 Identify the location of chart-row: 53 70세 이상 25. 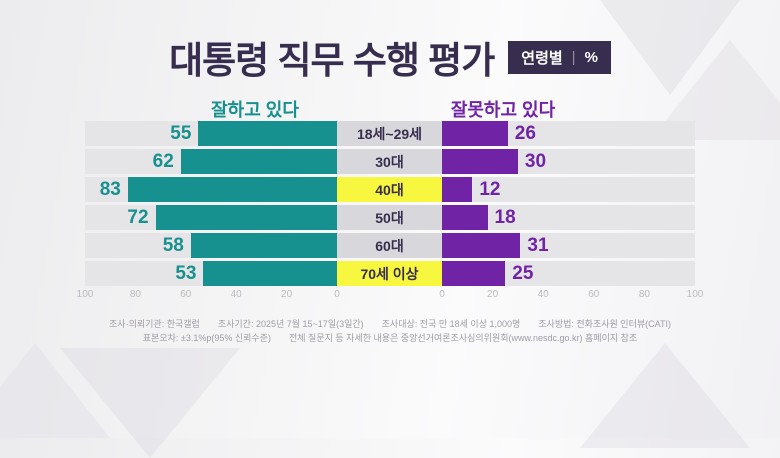
(390, 273).